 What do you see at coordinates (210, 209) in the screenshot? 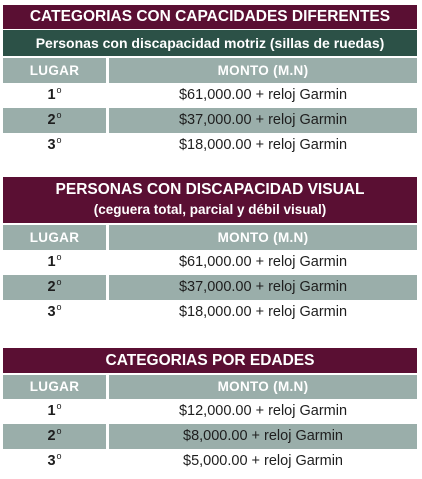
I see `section-title-line2: (ceguera total, parcial y débil visual)` at bounding box center [210, 209].